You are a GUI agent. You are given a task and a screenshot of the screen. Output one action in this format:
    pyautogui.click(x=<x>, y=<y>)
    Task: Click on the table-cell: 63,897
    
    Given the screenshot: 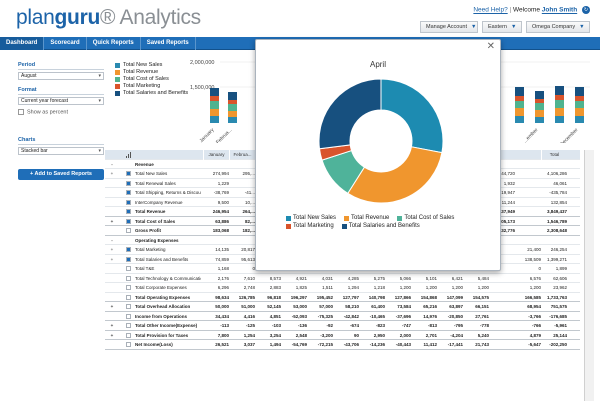 What is the action you would take?
    pyautogui.click(x=456, y=306)
    